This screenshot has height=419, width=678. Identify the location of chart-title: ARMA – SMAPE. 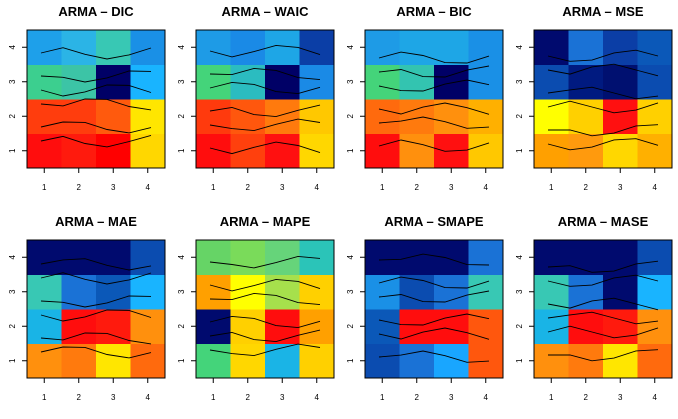
(434, 221).